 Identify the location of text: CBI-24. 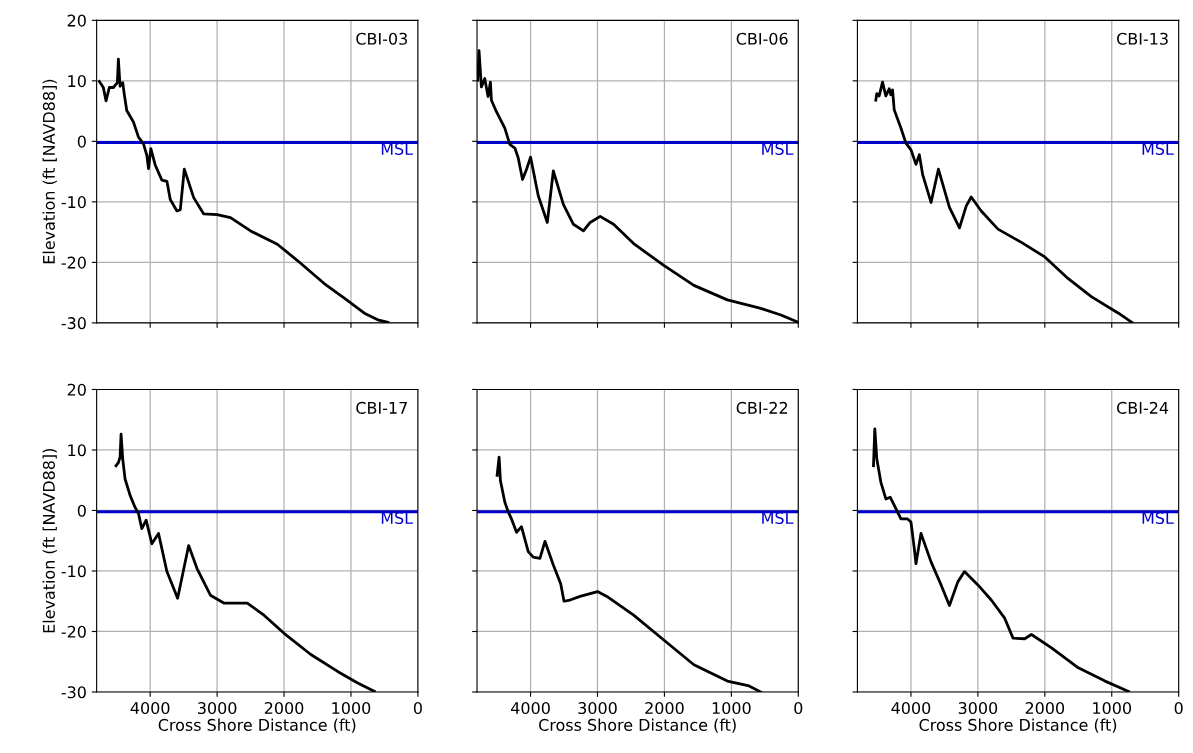
(1143, 407).